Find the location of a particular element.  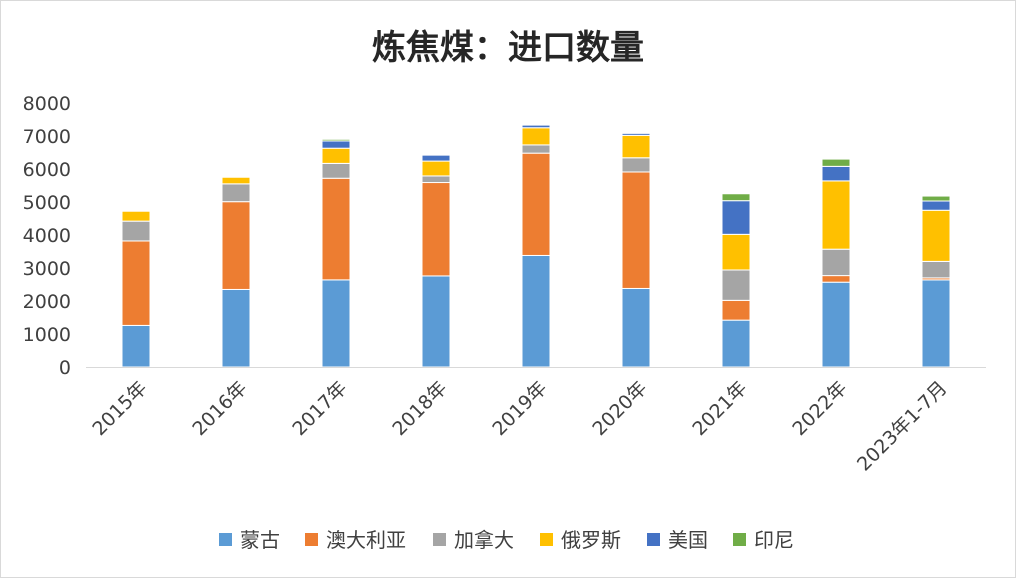

legend-label: 印尼 is located at coordinates (774, 540).